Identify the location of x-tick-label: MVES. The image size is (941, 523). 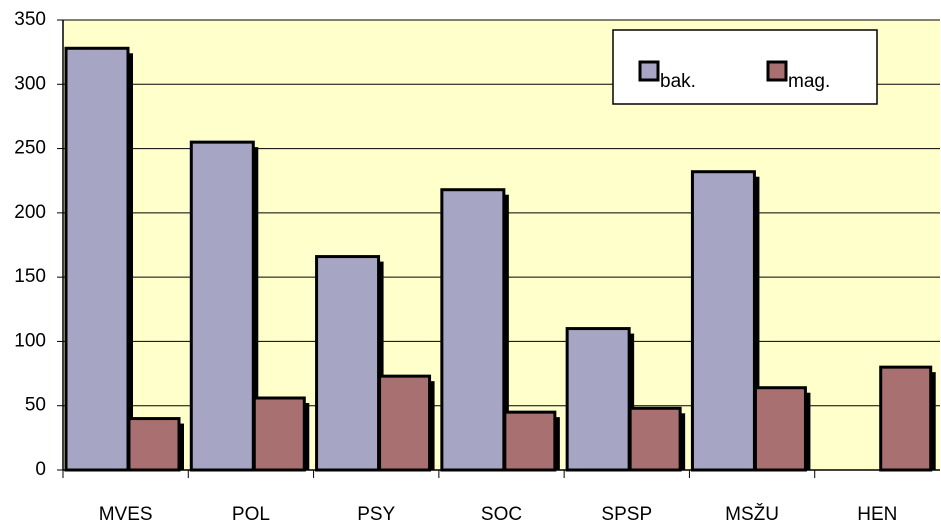
(126, 513).